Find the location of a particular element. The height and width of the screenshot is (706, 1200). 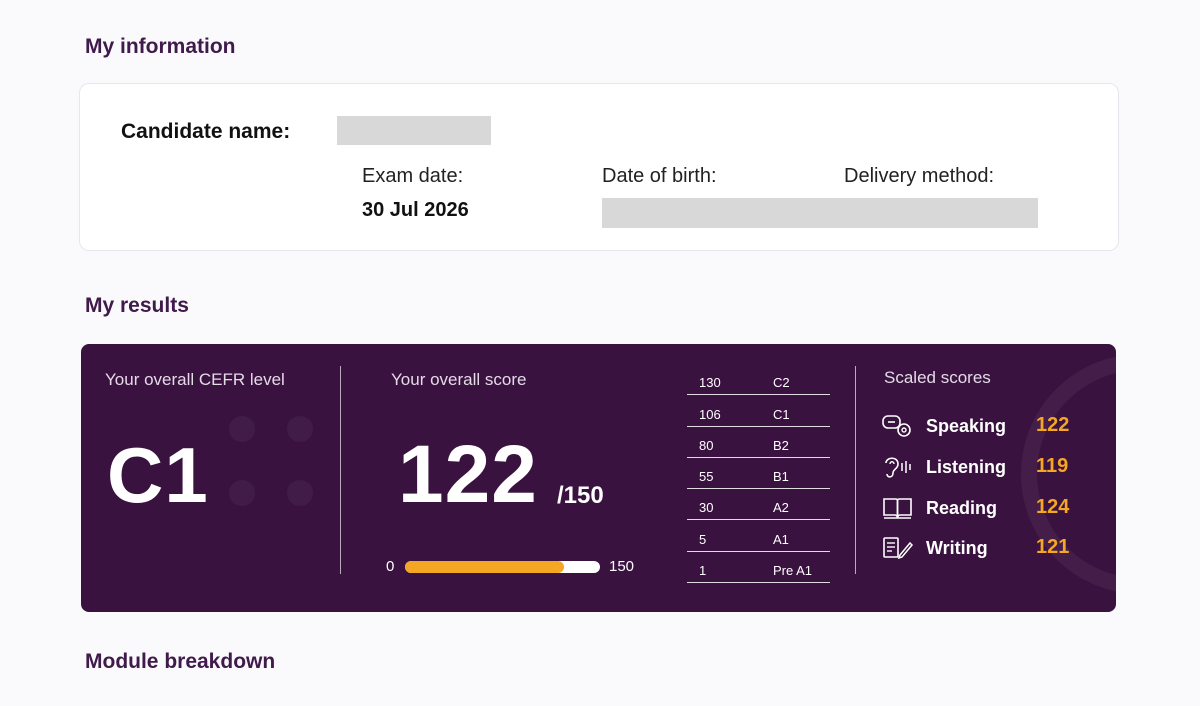

exam-date-value: 30 Jul 2026 is located at coordinates (415, 210).